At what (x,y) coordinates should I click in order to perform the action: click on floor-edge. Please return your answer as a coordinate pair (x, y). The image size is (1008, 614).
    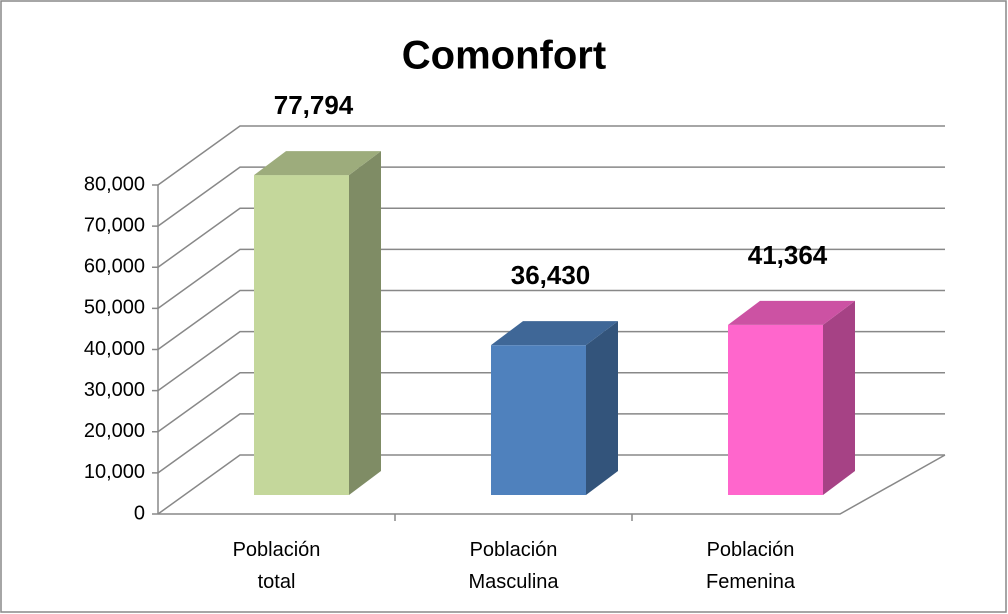
    Looking at the image, I should click on (552, 484).